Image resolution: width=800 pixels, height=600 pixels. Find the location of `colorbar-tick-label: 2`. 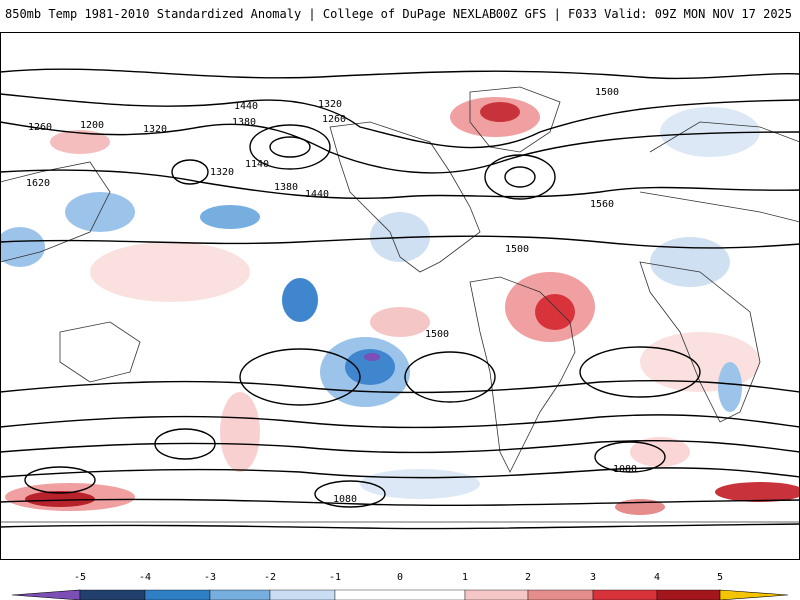

colorbar-tick-label: 2 is located at coordinates (528, 577).